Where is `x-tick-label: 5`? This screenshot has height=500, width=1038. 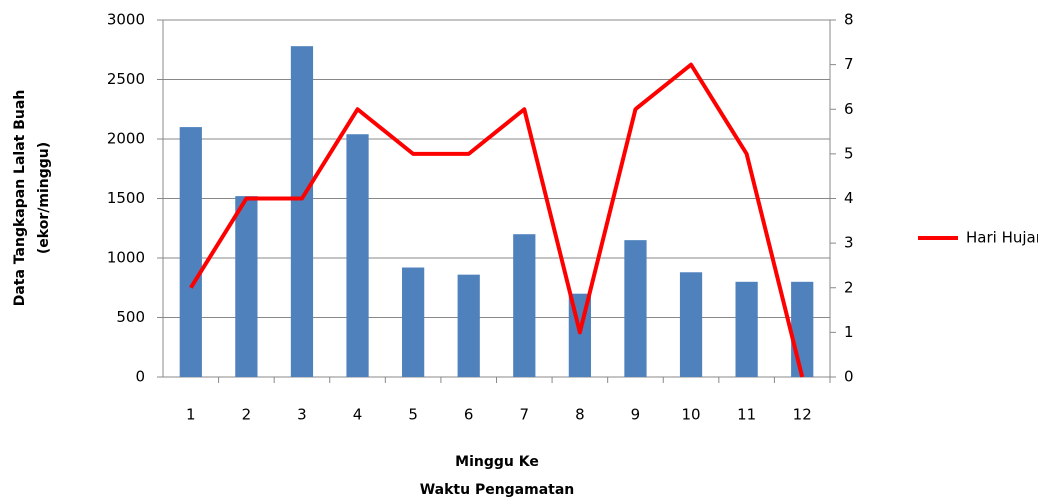 x-tick-label: 5 is located at coordinates (413, 415).